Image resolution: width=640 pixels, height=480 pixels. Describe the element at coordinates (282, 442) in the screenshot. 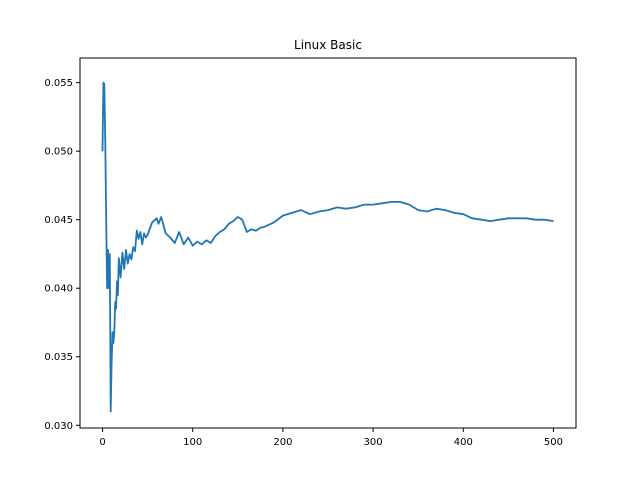

I see `x-tick-label: 200` at that location.